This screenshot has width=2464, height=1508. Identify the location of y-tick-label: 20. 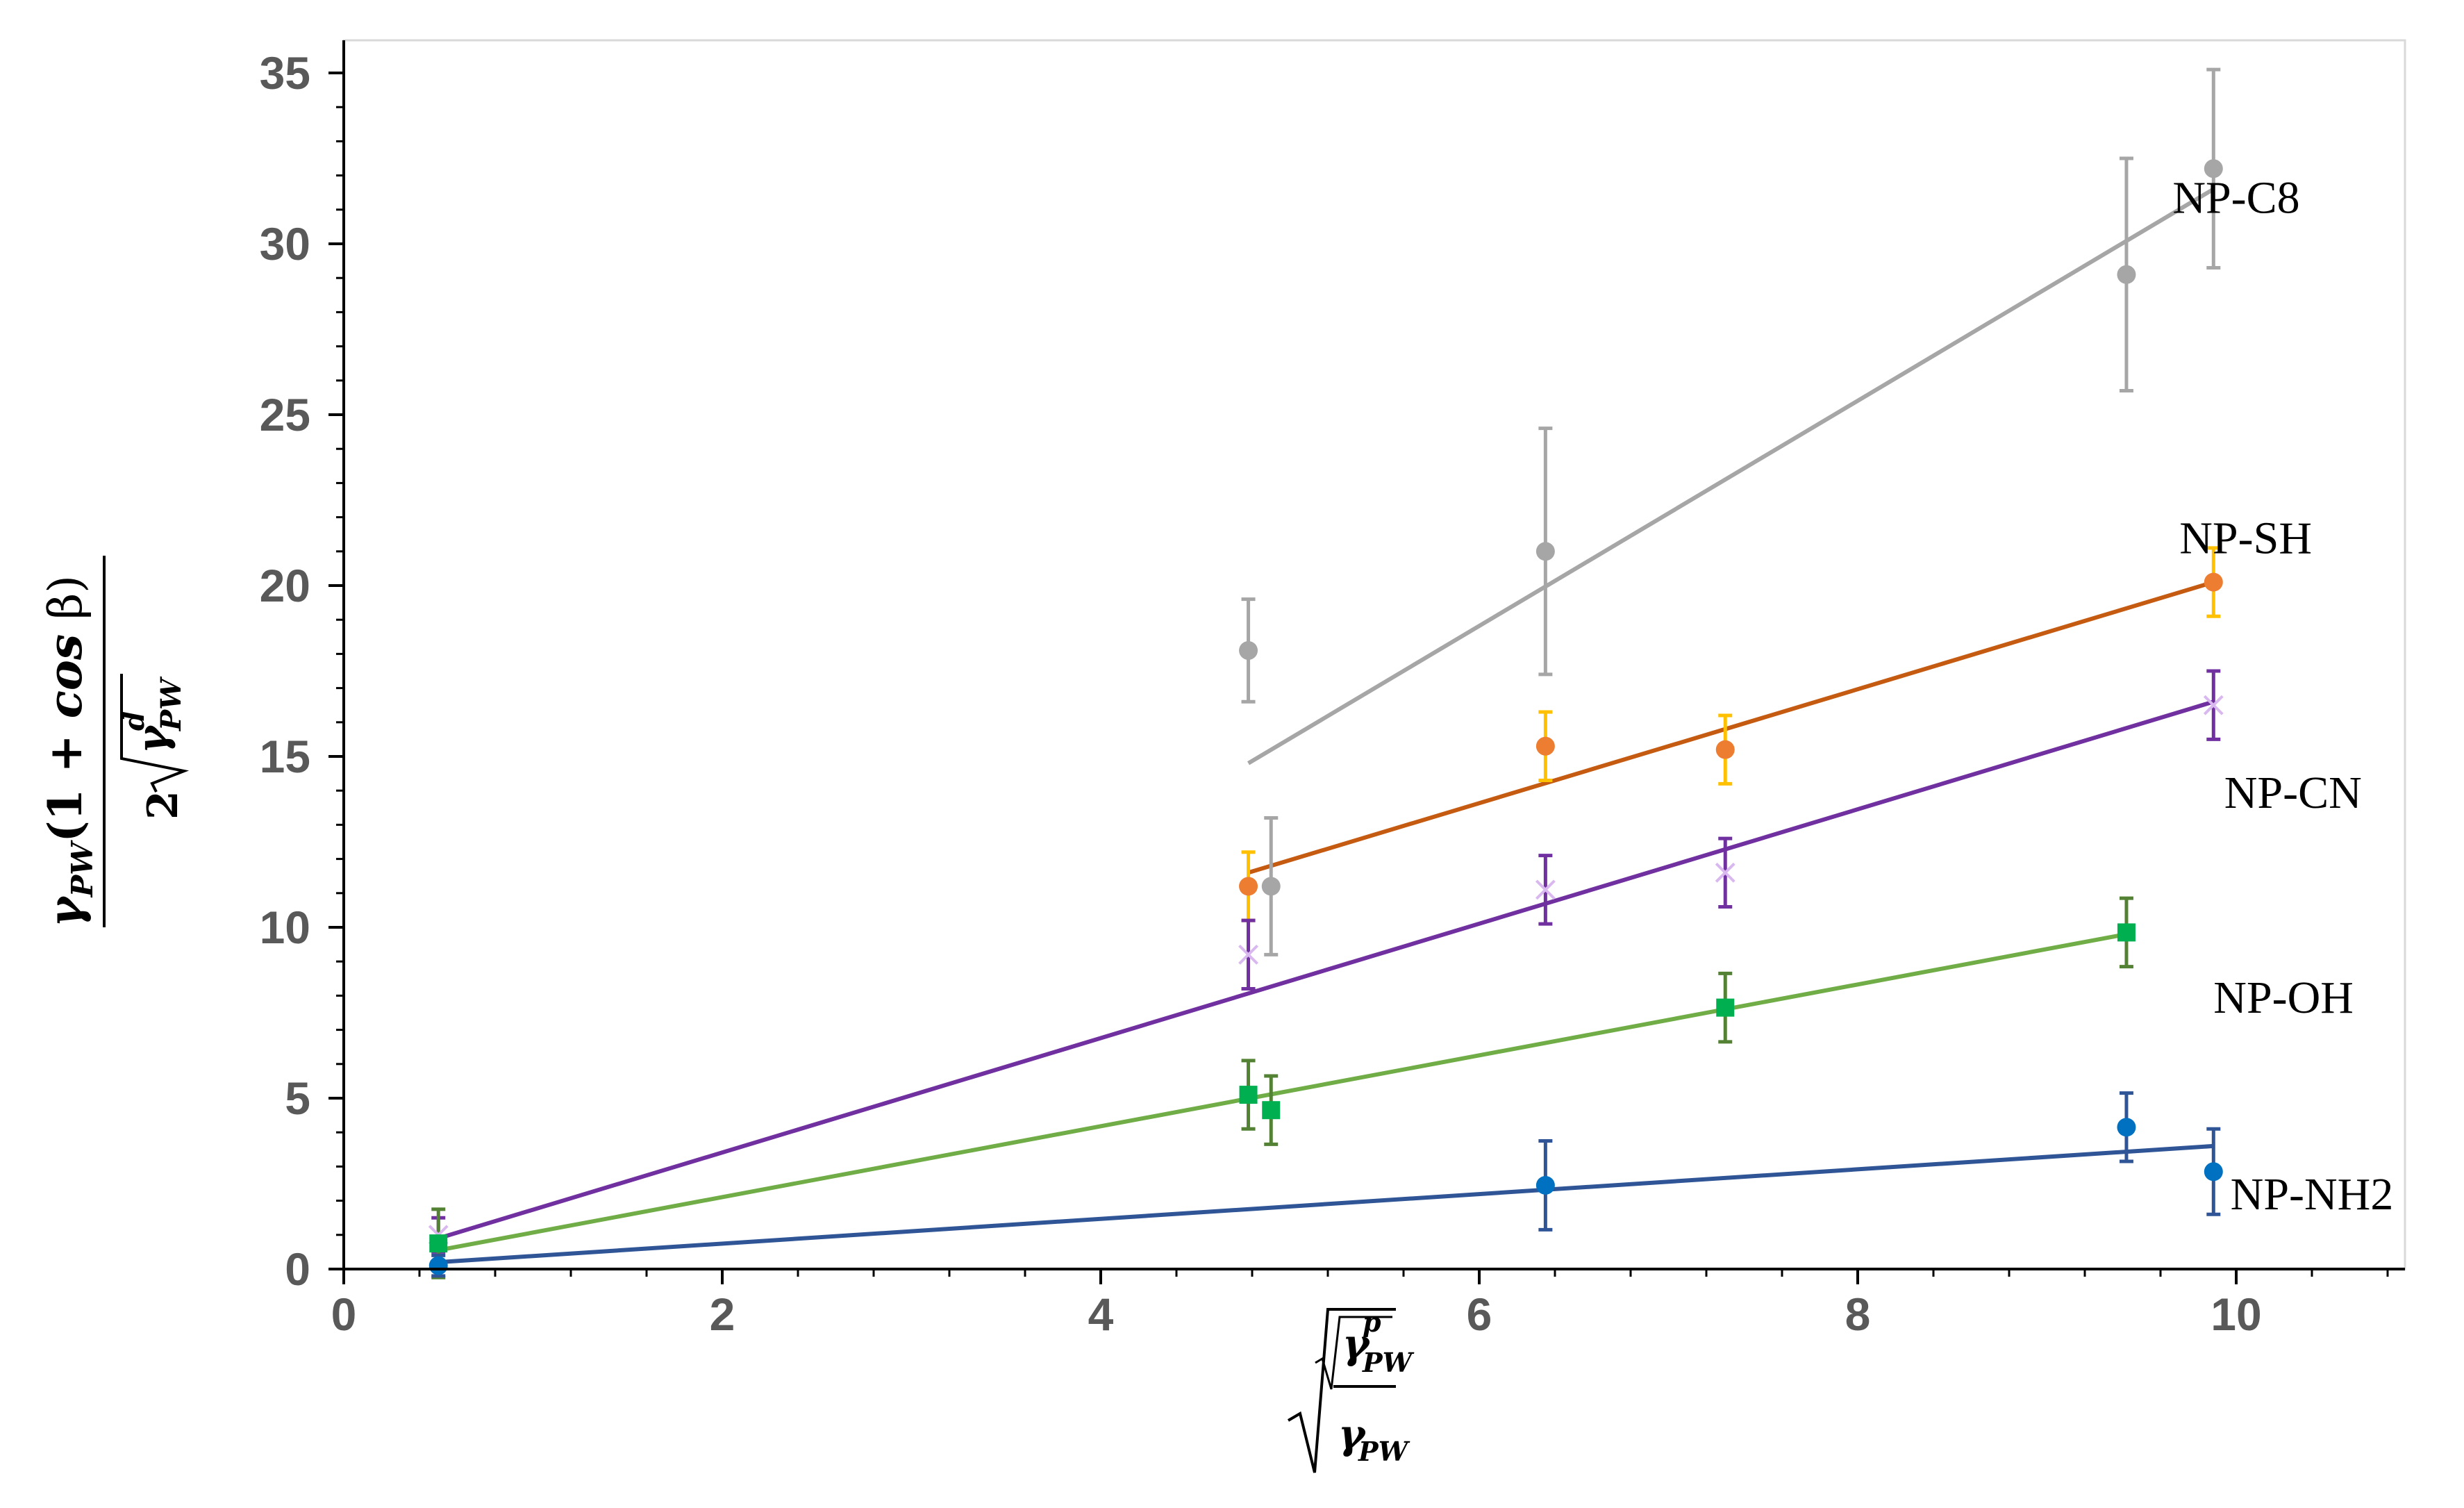
(285, 586).